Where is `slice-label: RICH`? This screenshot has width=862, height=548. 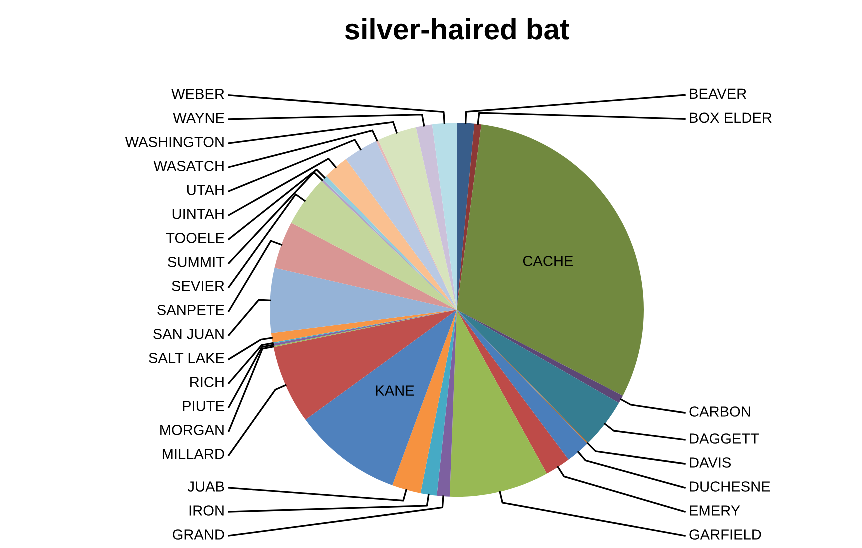
slice-label: RICH is located at coordinates (207, 382).